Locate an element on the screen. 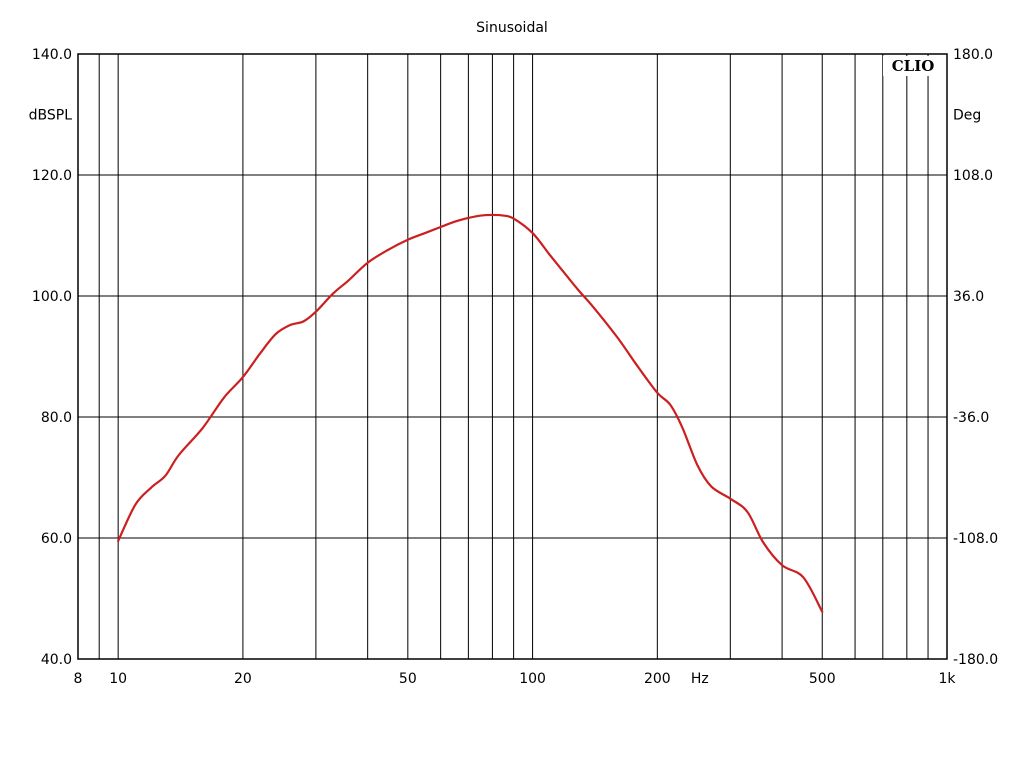 The image size is (1024, 768). x-tick-label: 500 is located at coordinates (822, 679).